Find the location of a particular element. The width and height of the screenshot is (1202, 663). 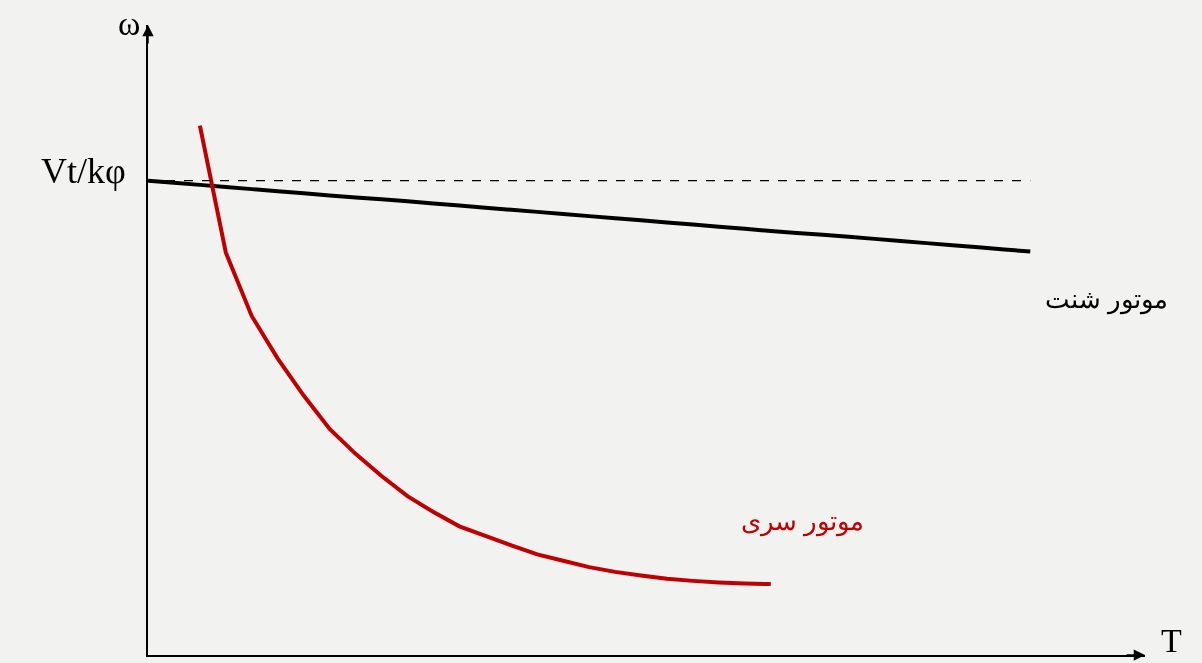

x-axis-title: T is located at coordinates (1171, 640).